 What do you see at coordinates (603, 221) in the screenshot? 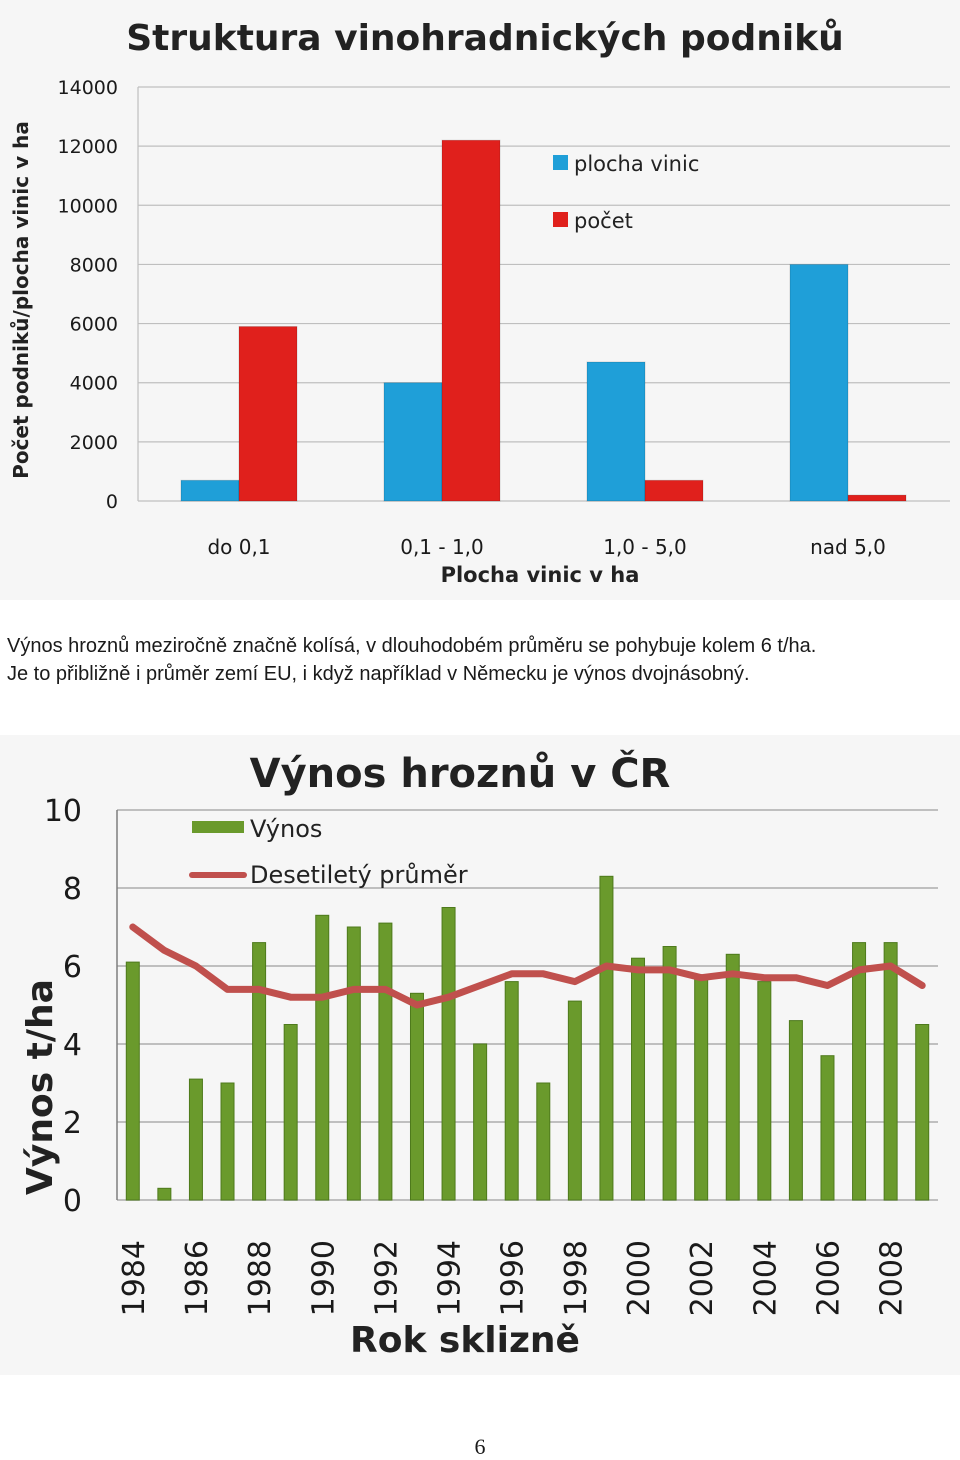
I see `legend-label-pocet: počet` at bounding box center [603, 221].